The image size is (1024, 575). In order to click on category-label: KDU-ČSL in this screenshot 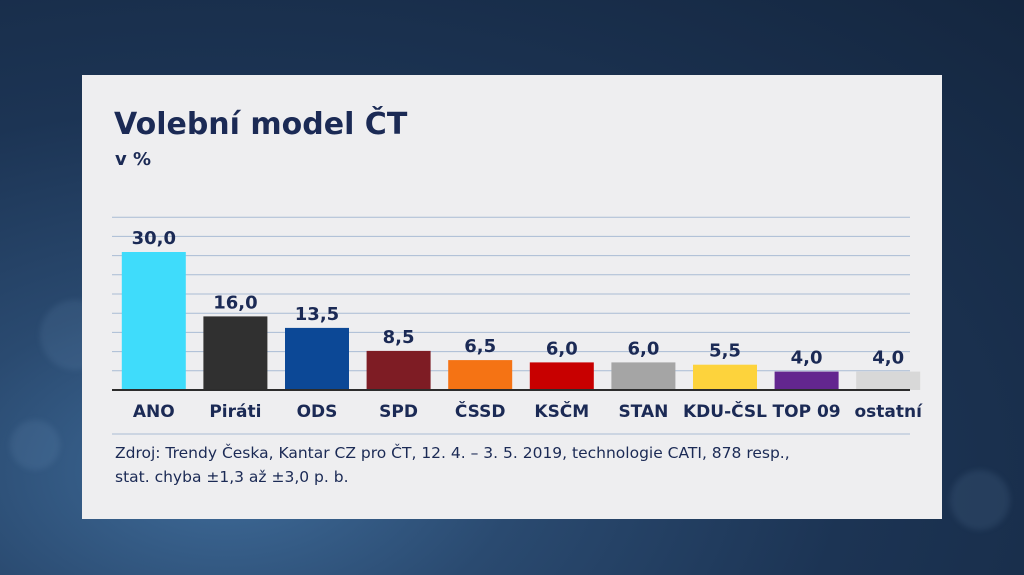, I will do `click(725, 411)`.